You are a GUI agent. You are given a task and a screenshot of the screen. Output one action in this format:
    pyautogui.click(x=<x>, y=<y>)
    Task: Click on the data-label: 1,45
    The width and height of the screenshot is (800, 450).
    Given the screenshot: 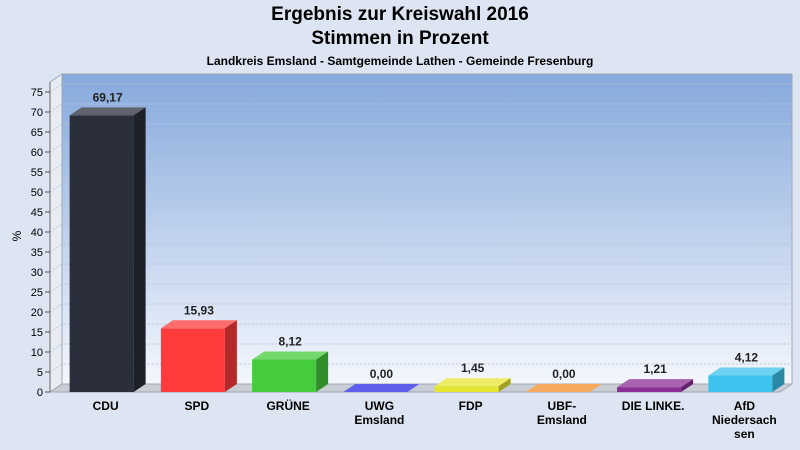 What is the action you would take?
    pyautogui.click(x=473, y=368)
    